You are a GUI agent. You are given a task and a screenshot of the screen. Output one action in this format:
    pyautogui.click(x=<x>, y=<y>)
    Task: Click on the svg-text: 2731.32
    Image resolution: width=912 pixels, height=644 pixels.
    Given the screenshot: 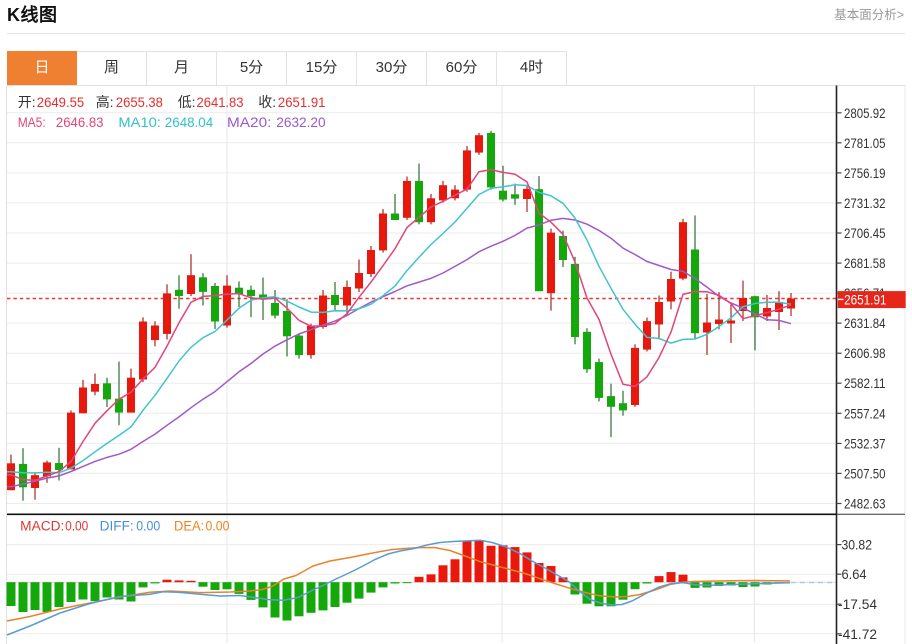 What is the action you would take?
    pyautogui.click(x=865, y=203)
    